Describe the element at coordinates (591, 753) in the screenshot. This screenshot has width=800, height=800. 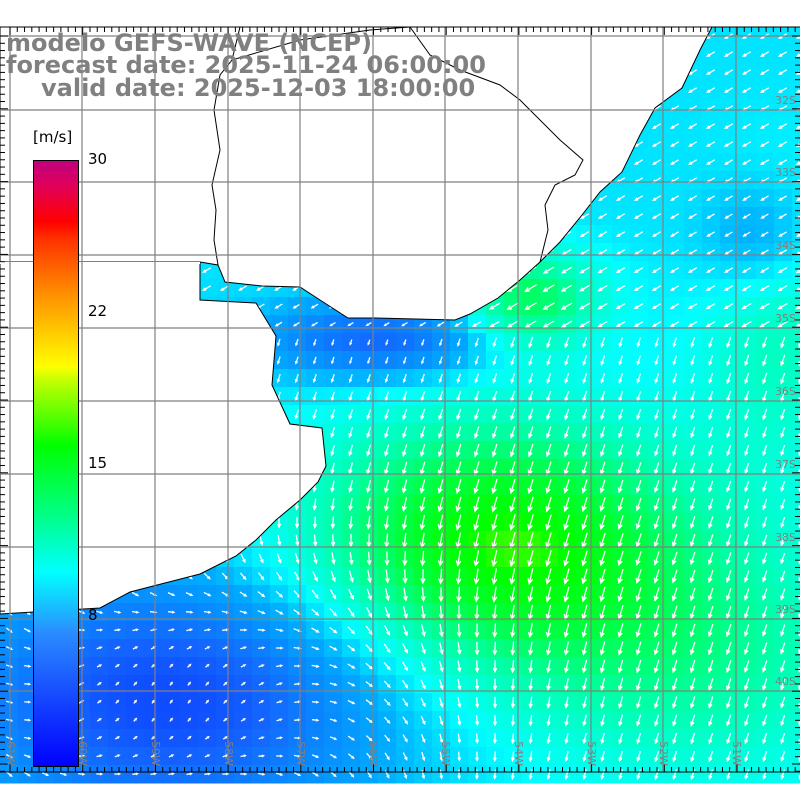
I see `lon-label: 53W` at that location.